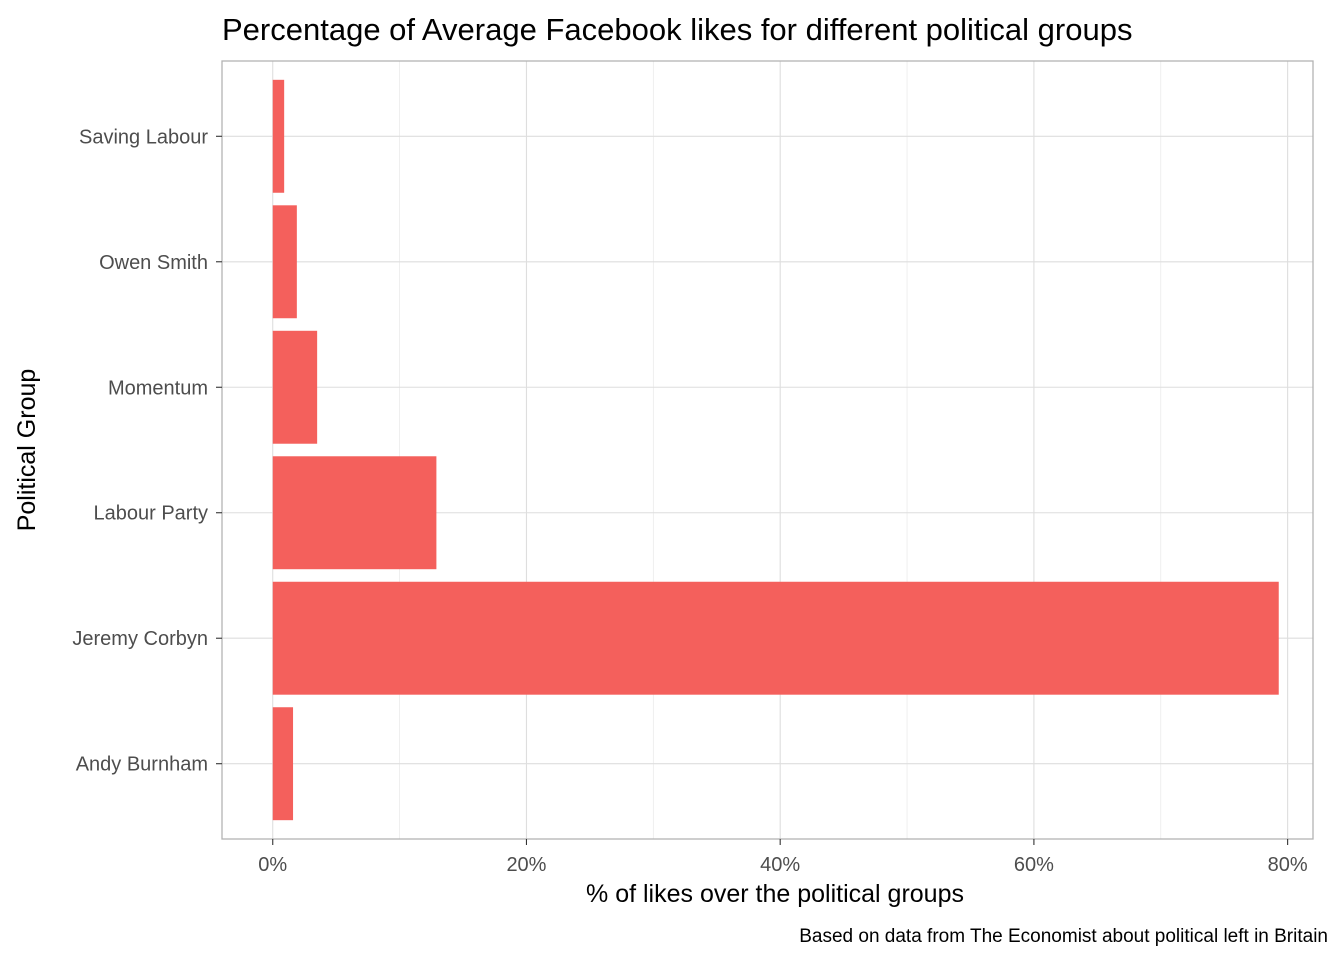 Image resolution: width=1344 pixels, height=960 pixels. What do you see at coordinates (284, 262) in the screenshot?
I see `bar-owen-smith` at bounding box center [284, 262].